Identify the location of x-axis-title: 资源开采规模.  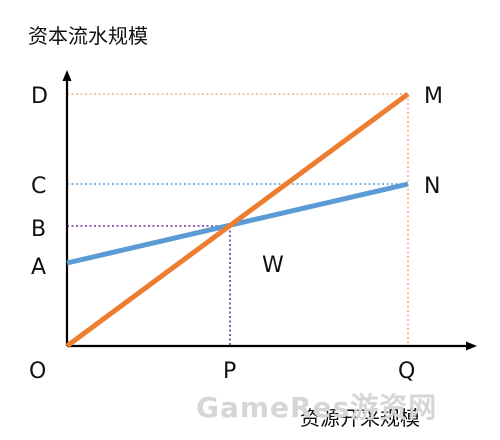
(360, 418).